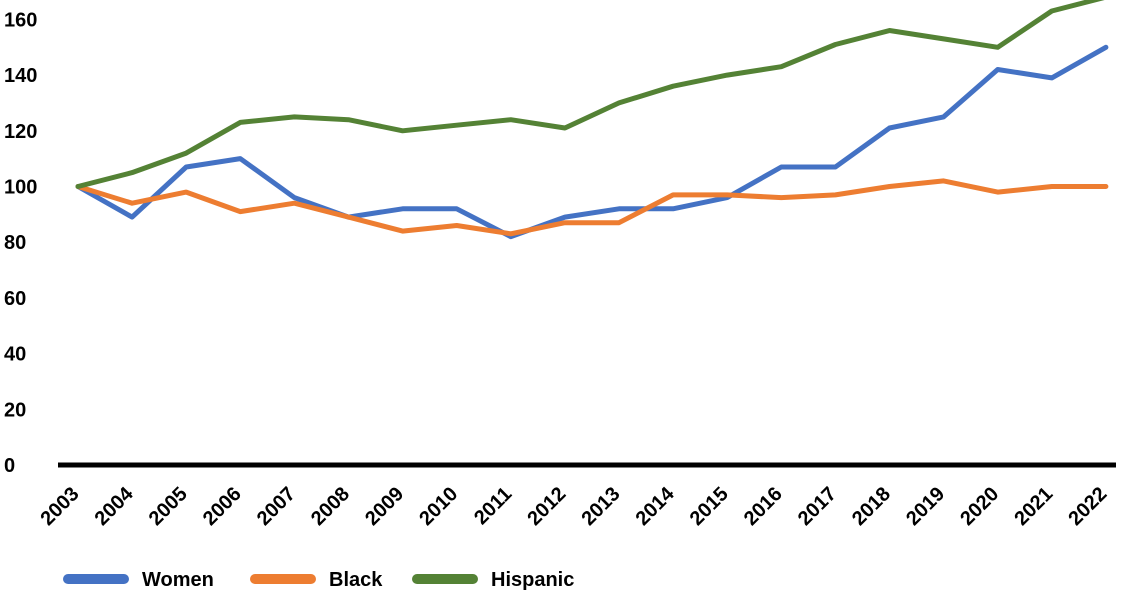 This screenshot has height=592, width=1121. What do you see at coordinates (493, 506) in the screenshot?
I see `x-tick-label: 2011` at bounding box center [493, 506].